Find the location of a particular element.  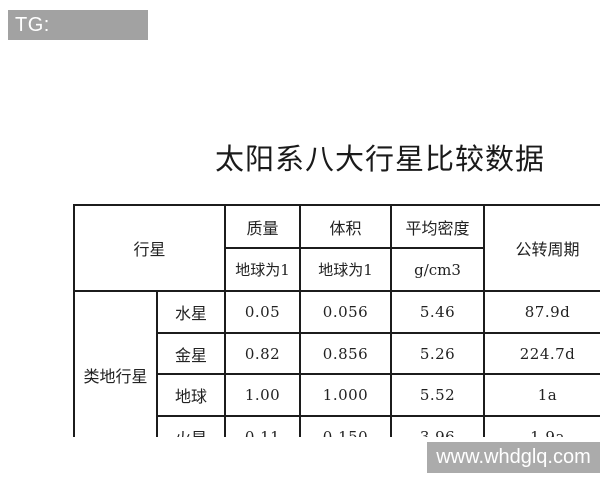

mass-value: 0.05 is located at coordinates (263, 312).